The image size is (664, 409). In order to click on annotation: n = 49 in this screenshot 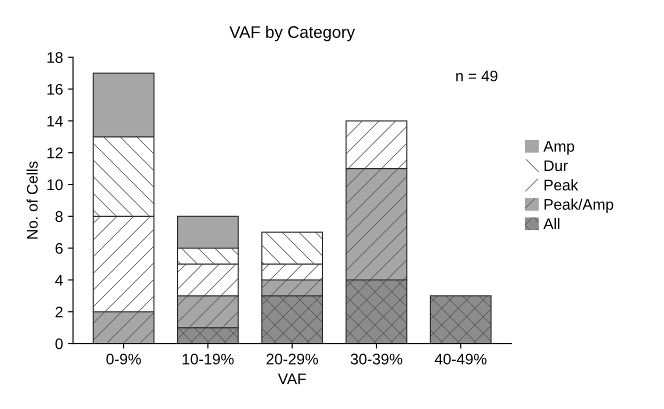, I will do `click(477, 76)`.